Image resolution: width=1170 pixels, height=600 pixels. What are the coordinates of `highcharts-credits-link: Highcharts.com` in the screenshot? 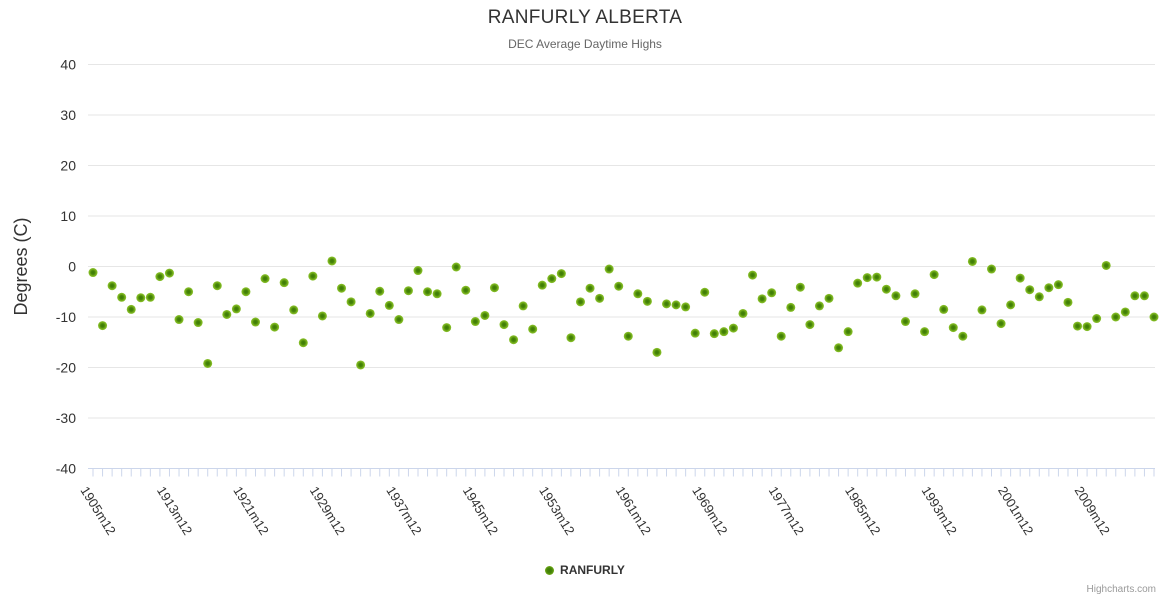 It's located at (1121, 589).